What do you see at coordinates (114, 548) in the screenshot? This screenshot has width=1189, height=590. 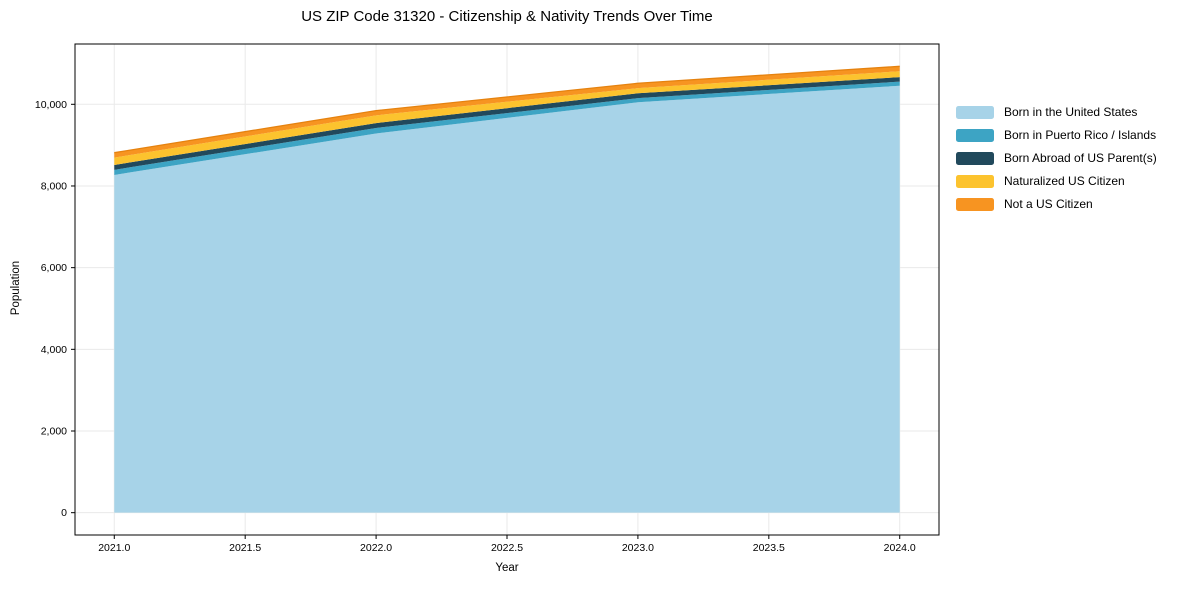 I see `x-tick-label: 2021.0` at bounding box center [114, 548].